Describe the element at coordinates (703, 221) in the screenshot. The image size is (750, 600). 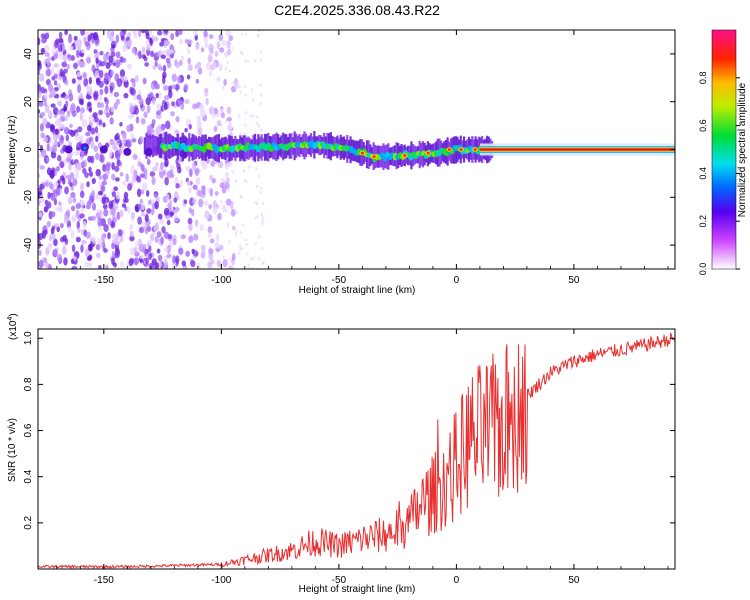
I see `colorbar-tick-label: 0.2` at that location.